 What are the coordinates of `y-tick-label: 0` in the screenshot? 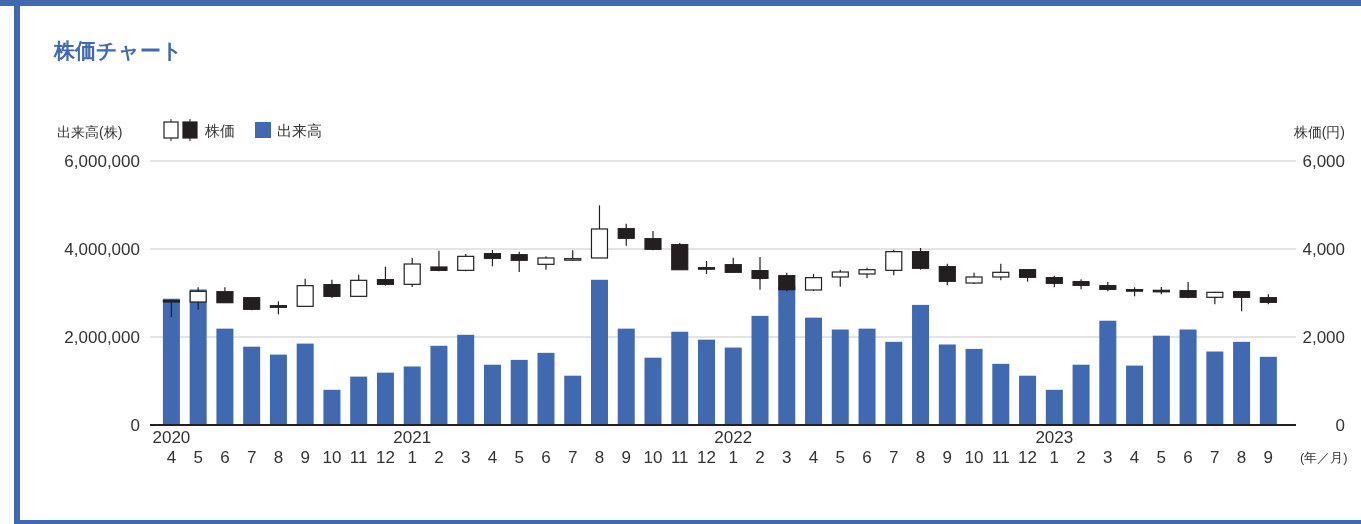 It's located at (135, 425).